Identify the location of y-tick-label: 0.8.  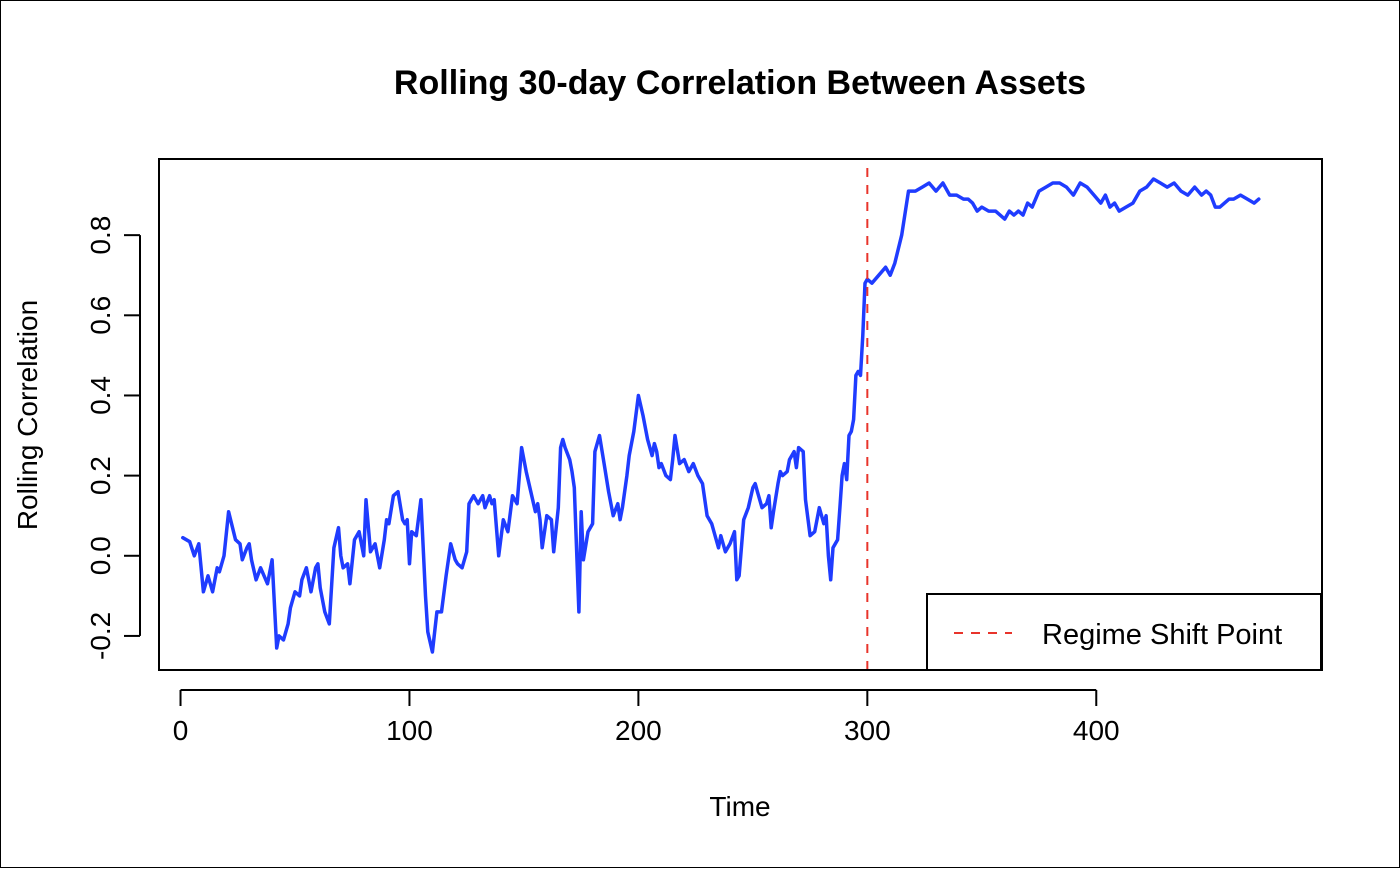
(100, 235).